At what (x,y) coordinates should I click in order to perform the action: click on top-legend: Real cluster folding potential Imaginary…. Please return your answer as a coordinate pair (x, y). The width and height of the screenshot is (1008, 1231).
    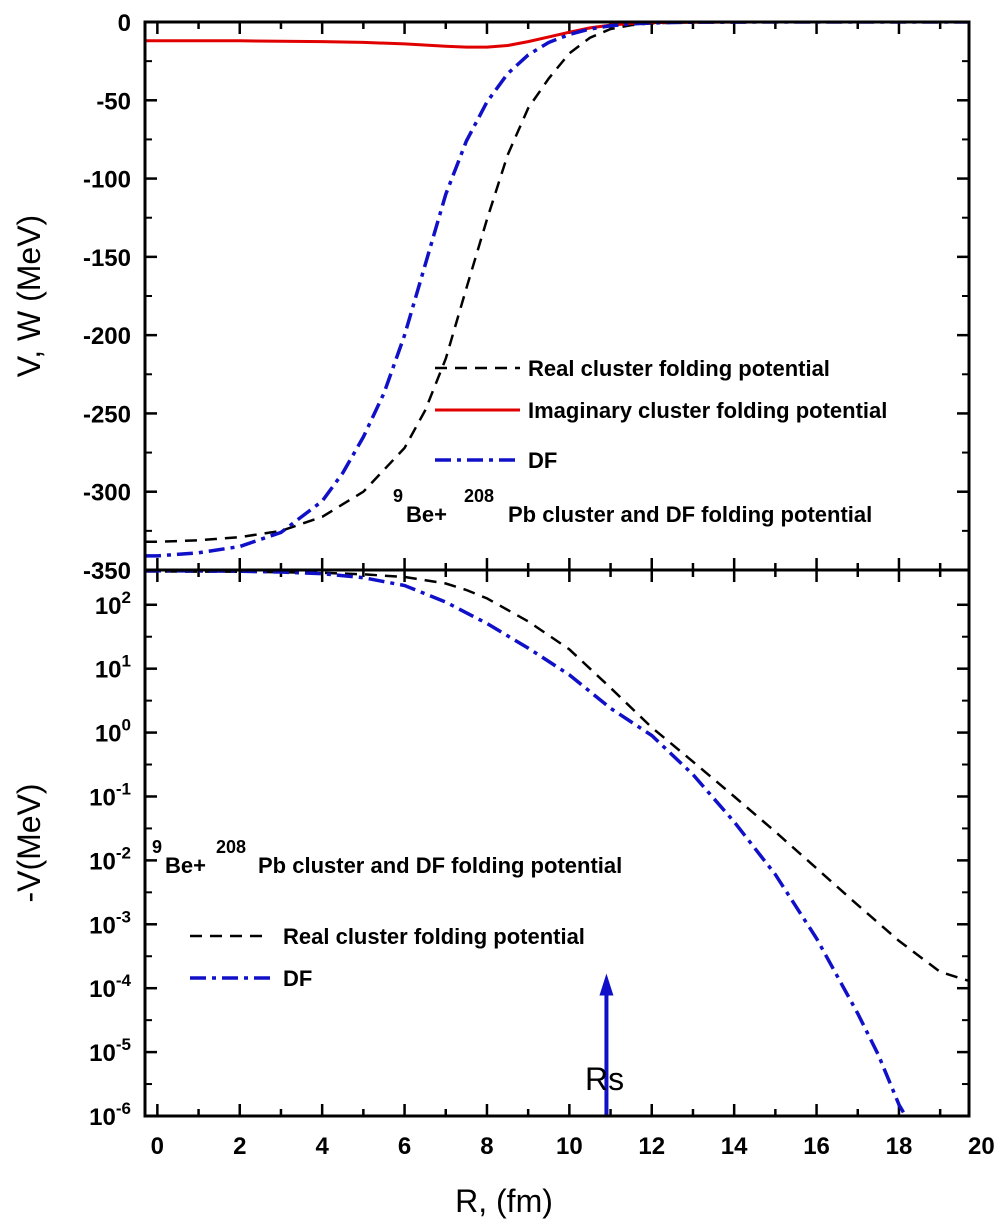
    Looking at the image, I should click on (661, 414).